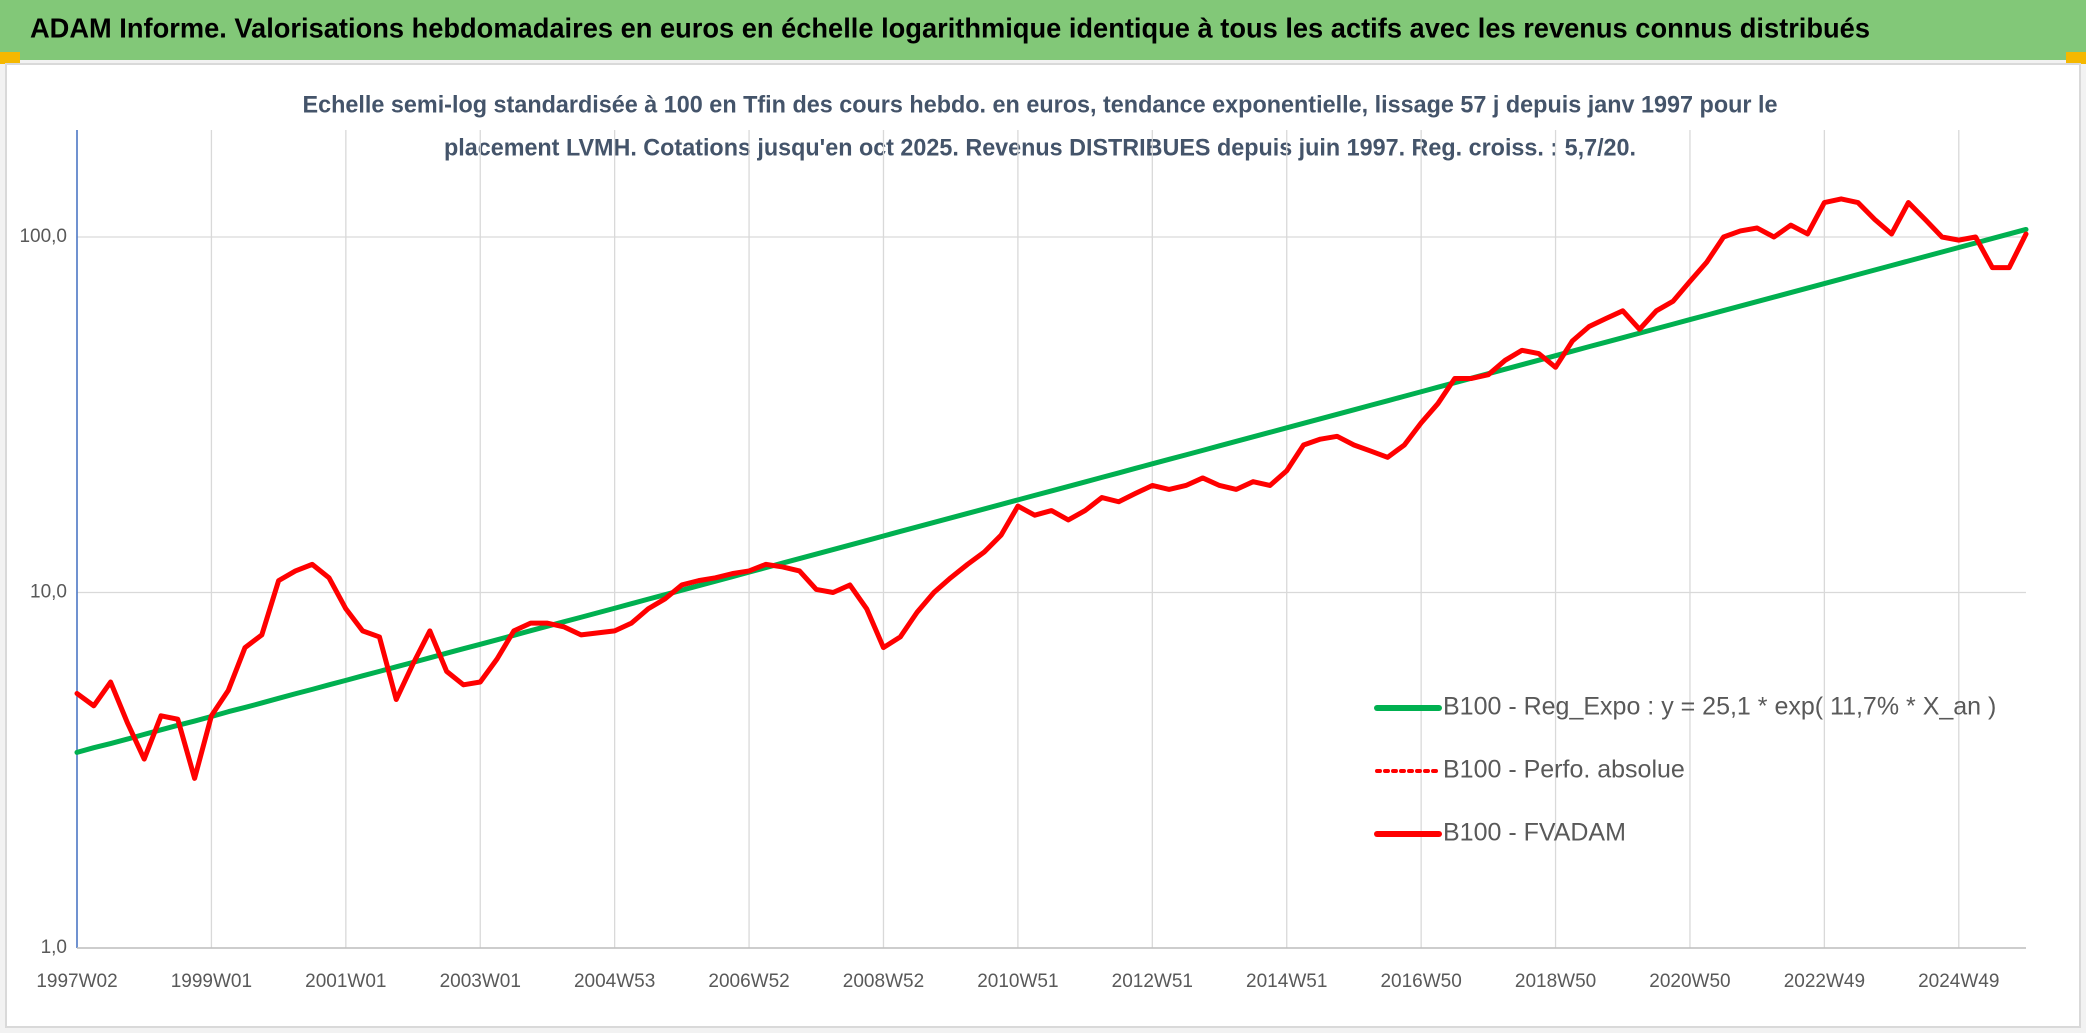 Image resolution: width=2086 pixels, height=1033 pixels. I want to click on corner-right, so click(2076, 58).